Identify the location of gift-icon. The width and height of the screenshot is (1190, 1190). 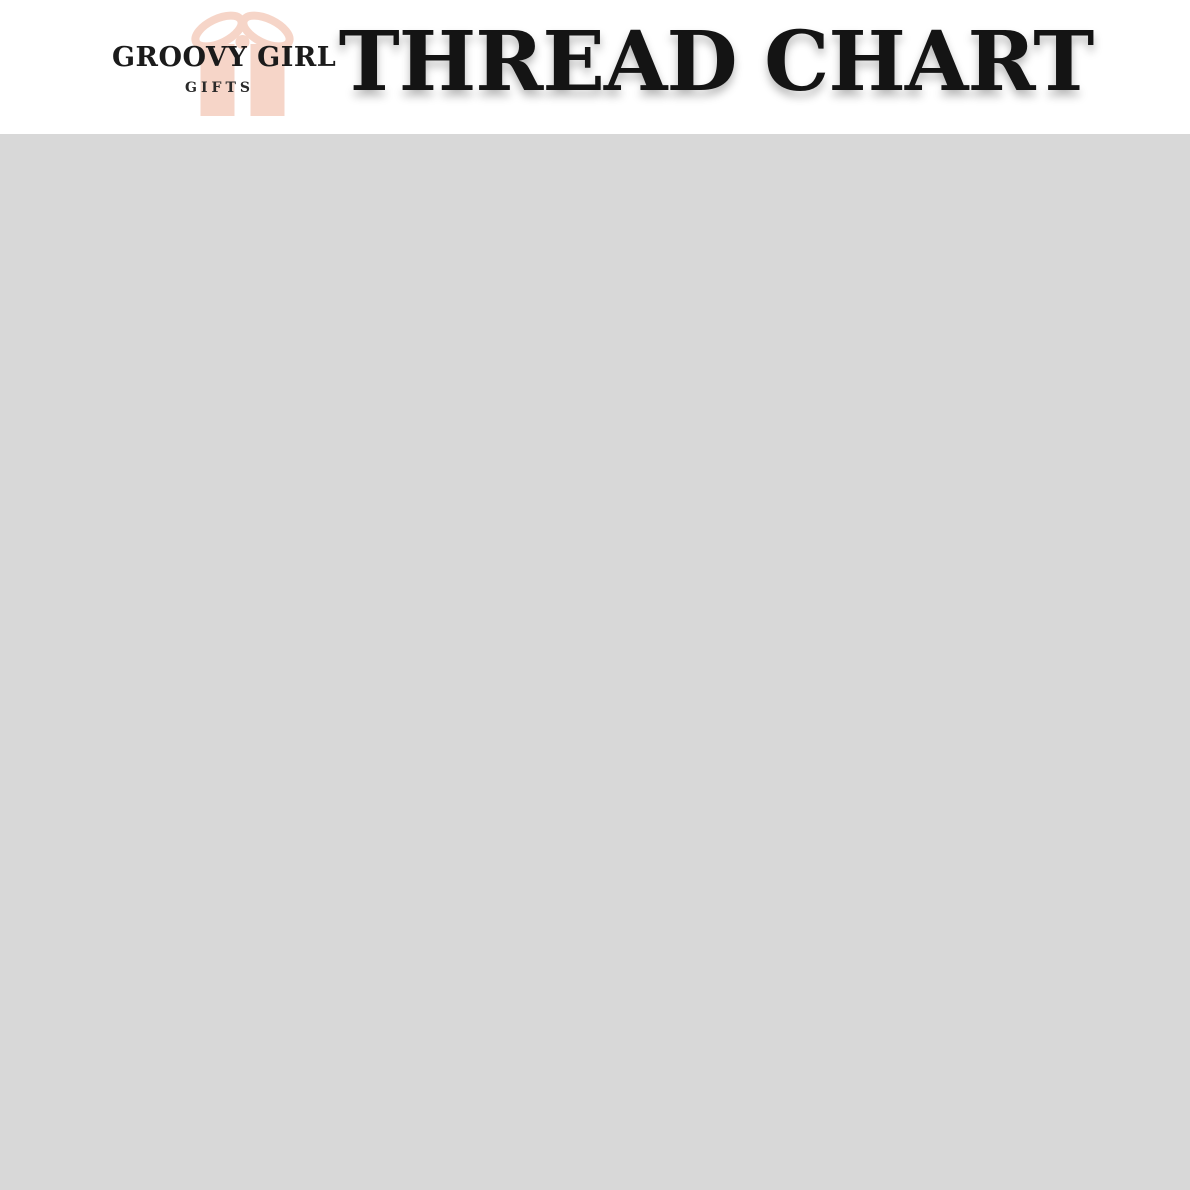
(242, 63).